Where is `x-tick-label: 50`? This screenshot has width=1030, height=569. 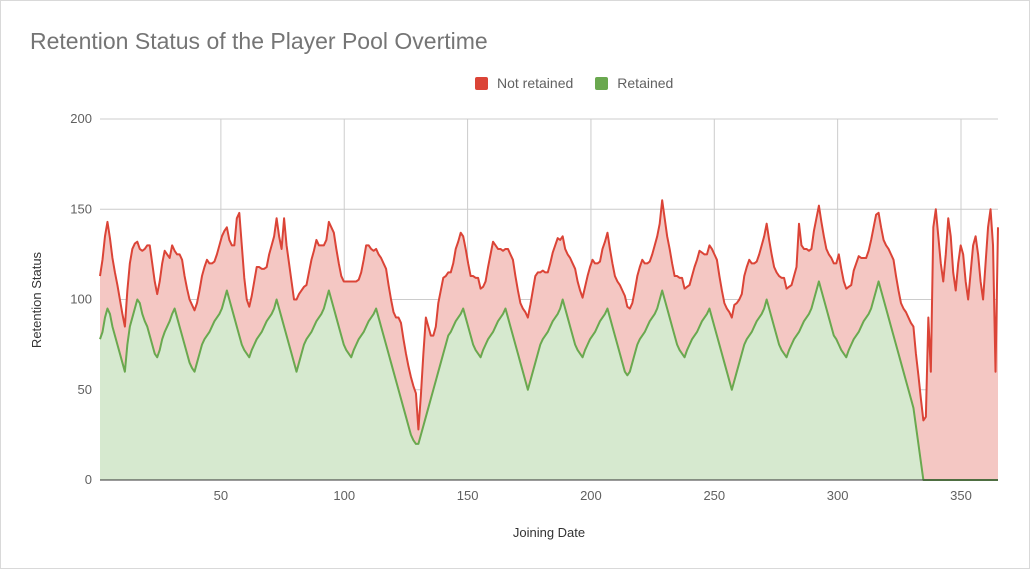
x-tick-label: 50 is located at coordinates (221, 495).